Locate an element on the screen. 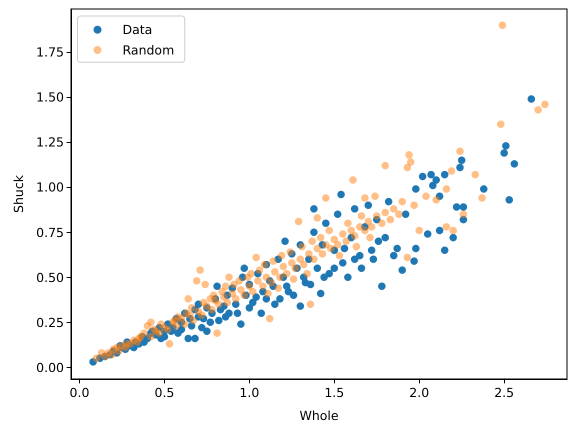 The image size is (576, 432). y-tick-label: 0.75 is located at coordinates (50, 232).